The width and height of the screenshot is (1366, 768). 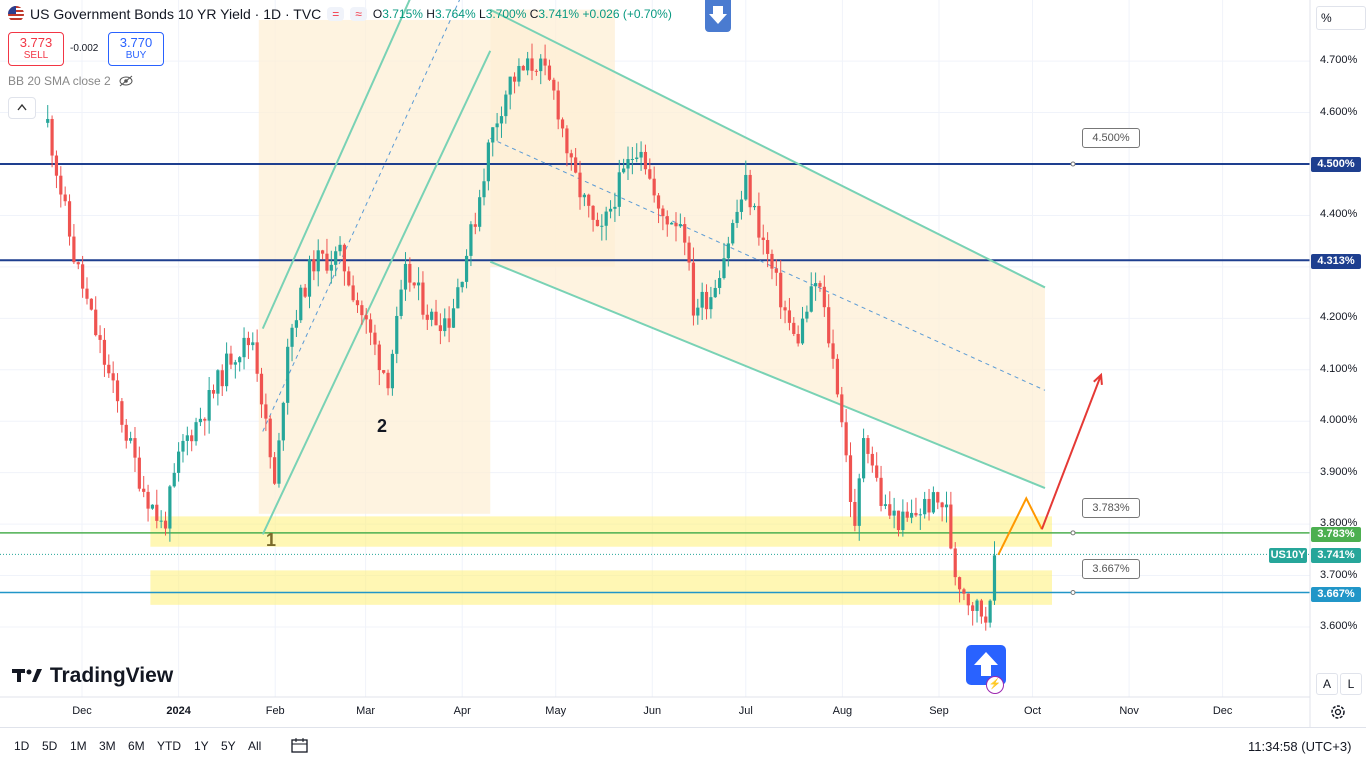 I want to click on wave-marker-2: 2, so click(x=382, y=426).